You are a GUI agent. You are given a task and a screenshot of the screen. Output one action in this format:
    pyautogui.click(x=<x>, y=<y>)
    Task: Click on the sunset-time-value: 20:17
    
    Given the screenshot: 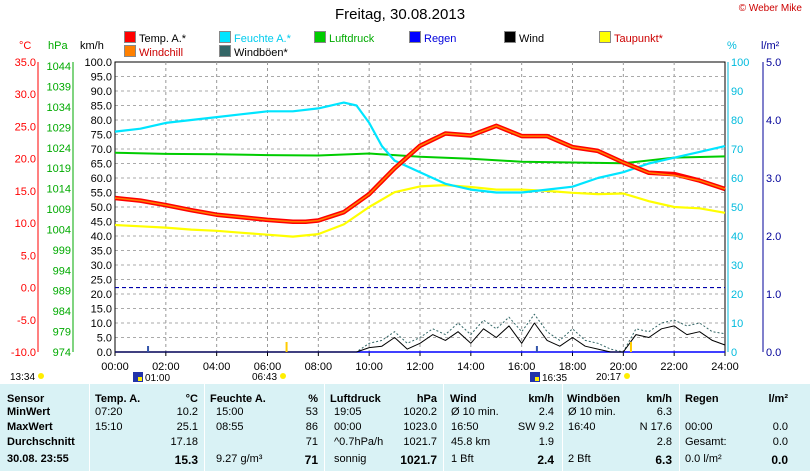 What is the action you would take?
    pyautogui.click(x=609, y=377)
    